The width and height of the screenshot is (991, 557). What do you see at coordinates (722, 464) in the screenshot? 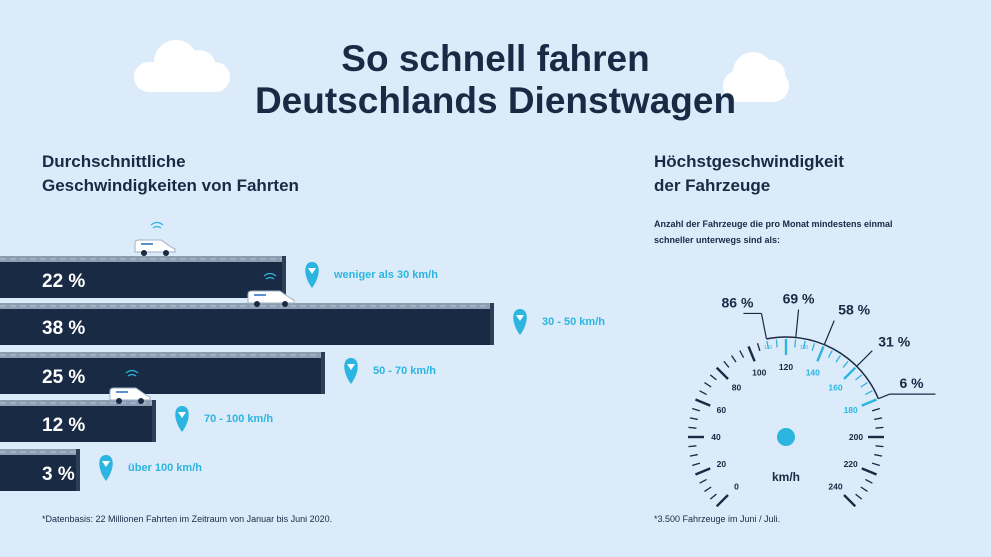
I see `gauge-tick-label: 20` at bounding box center [722, 464].